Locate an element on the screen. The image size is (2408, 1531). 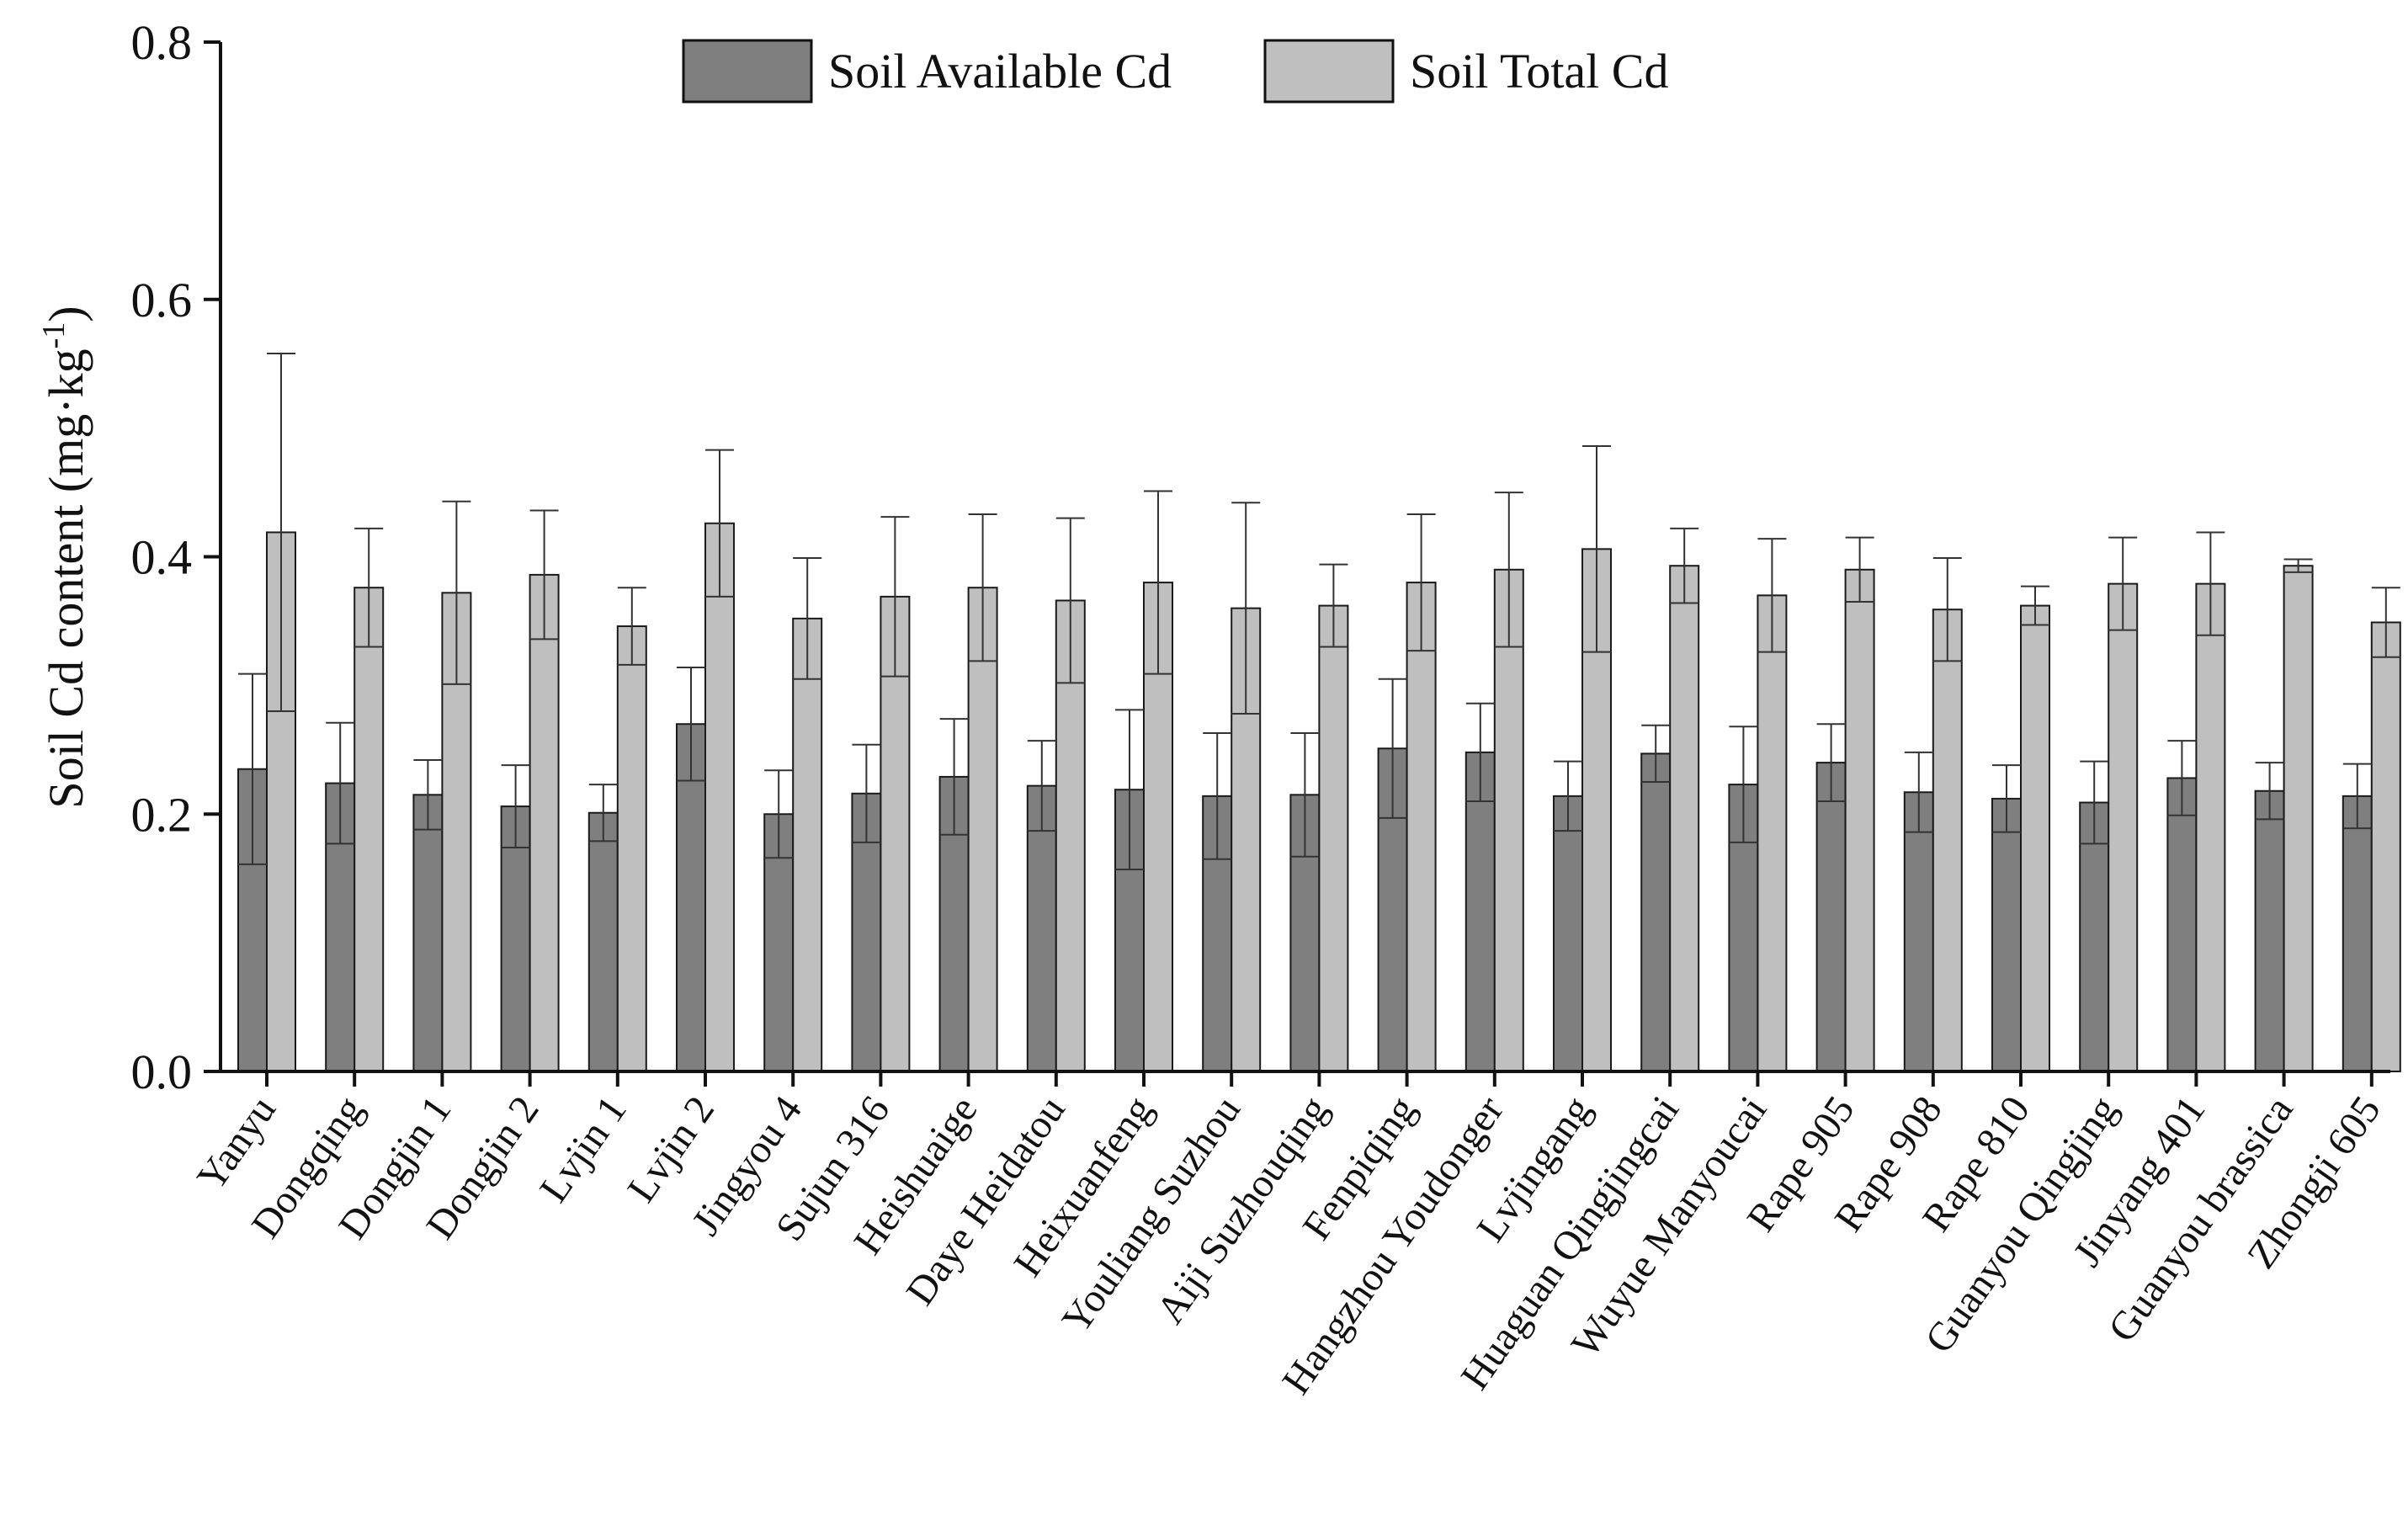
y-tick-label: 0.4 is located at coordinates (162, 557).